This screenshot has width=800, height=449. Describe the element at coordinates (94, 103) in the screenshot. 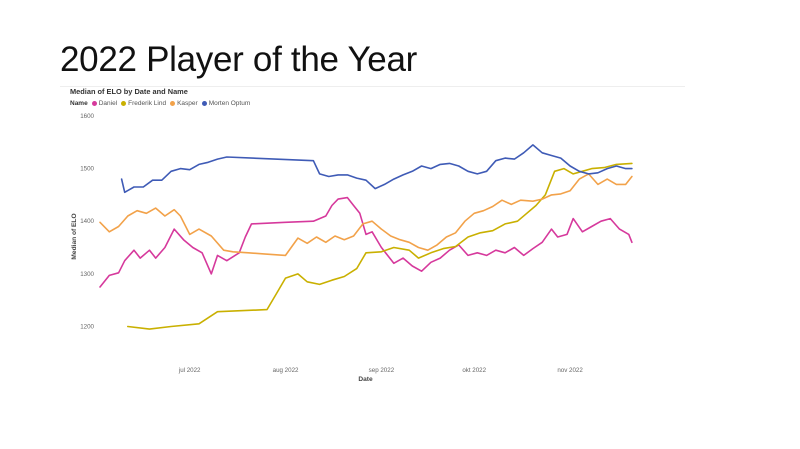

I see `legend-dot-daniel` at that location.